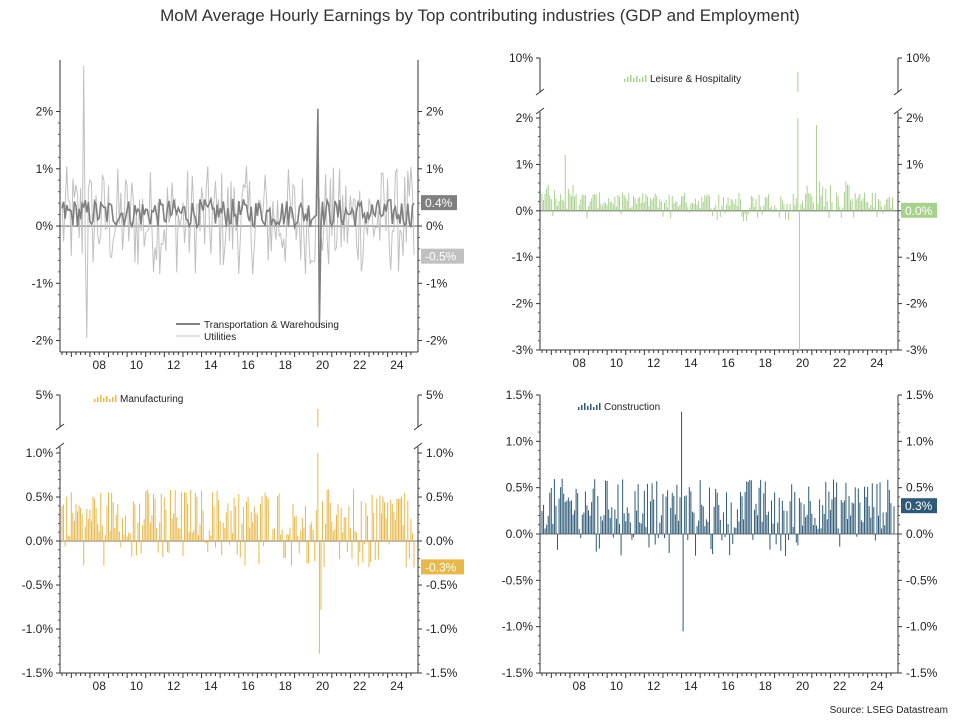  I want to click on y-tick-label-left: -0.5%, so click(38, 585).